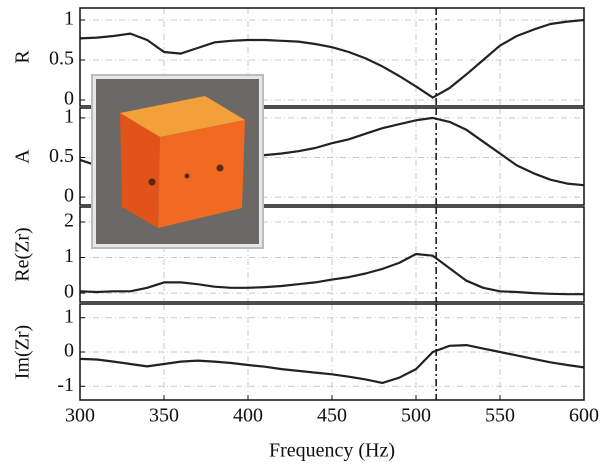  I want to click on x-tick-label: 400, so click(248, 416).